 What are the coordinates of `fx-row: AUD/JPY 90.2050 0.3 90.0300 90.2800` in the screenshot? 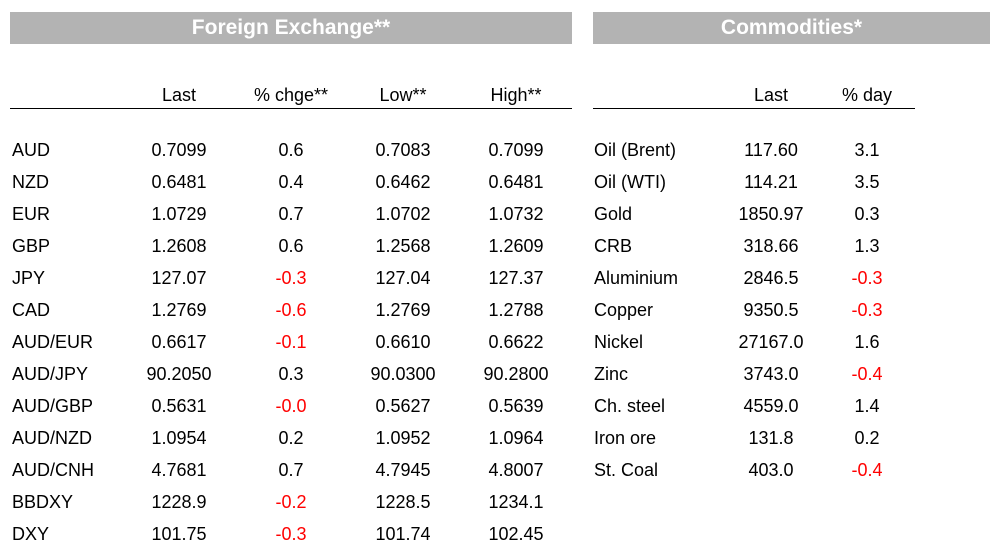 It's located at (499, 379).